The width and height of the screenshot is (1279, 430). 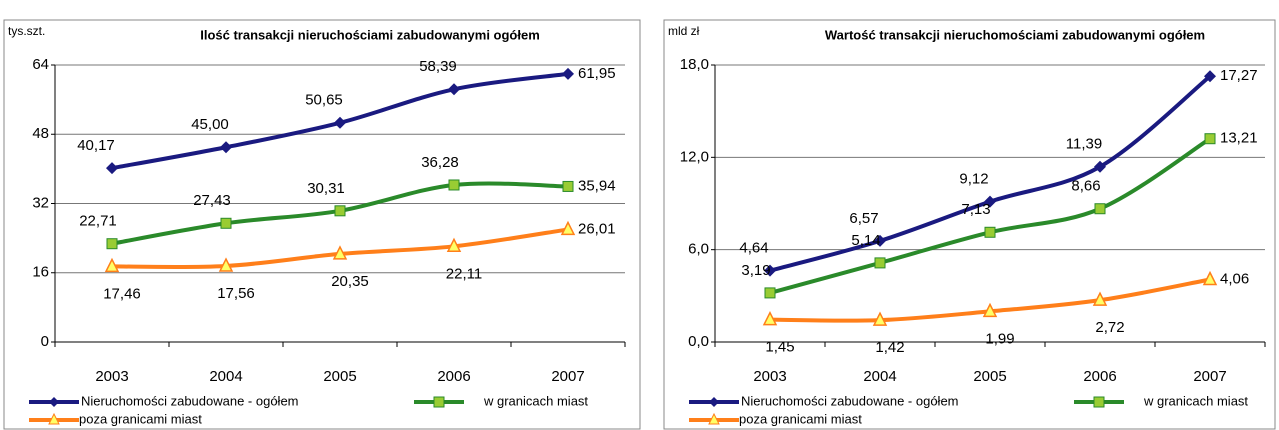 I want to click on data-label: 17,46, so click(x=122, y=293).